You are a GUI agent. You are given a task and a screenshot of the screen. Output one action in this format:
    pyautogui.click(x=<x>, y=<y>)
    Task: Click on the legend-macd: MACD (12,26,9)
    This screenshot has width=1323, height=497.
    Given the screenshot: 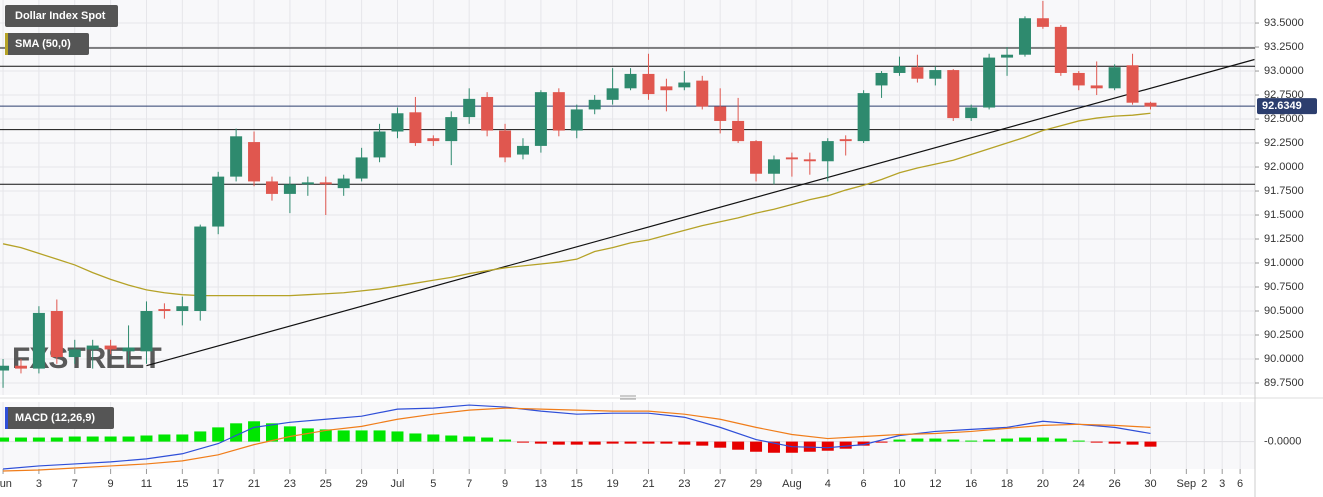 What is the action you would take?
    pyautogui.click(x=55, y=418)
    